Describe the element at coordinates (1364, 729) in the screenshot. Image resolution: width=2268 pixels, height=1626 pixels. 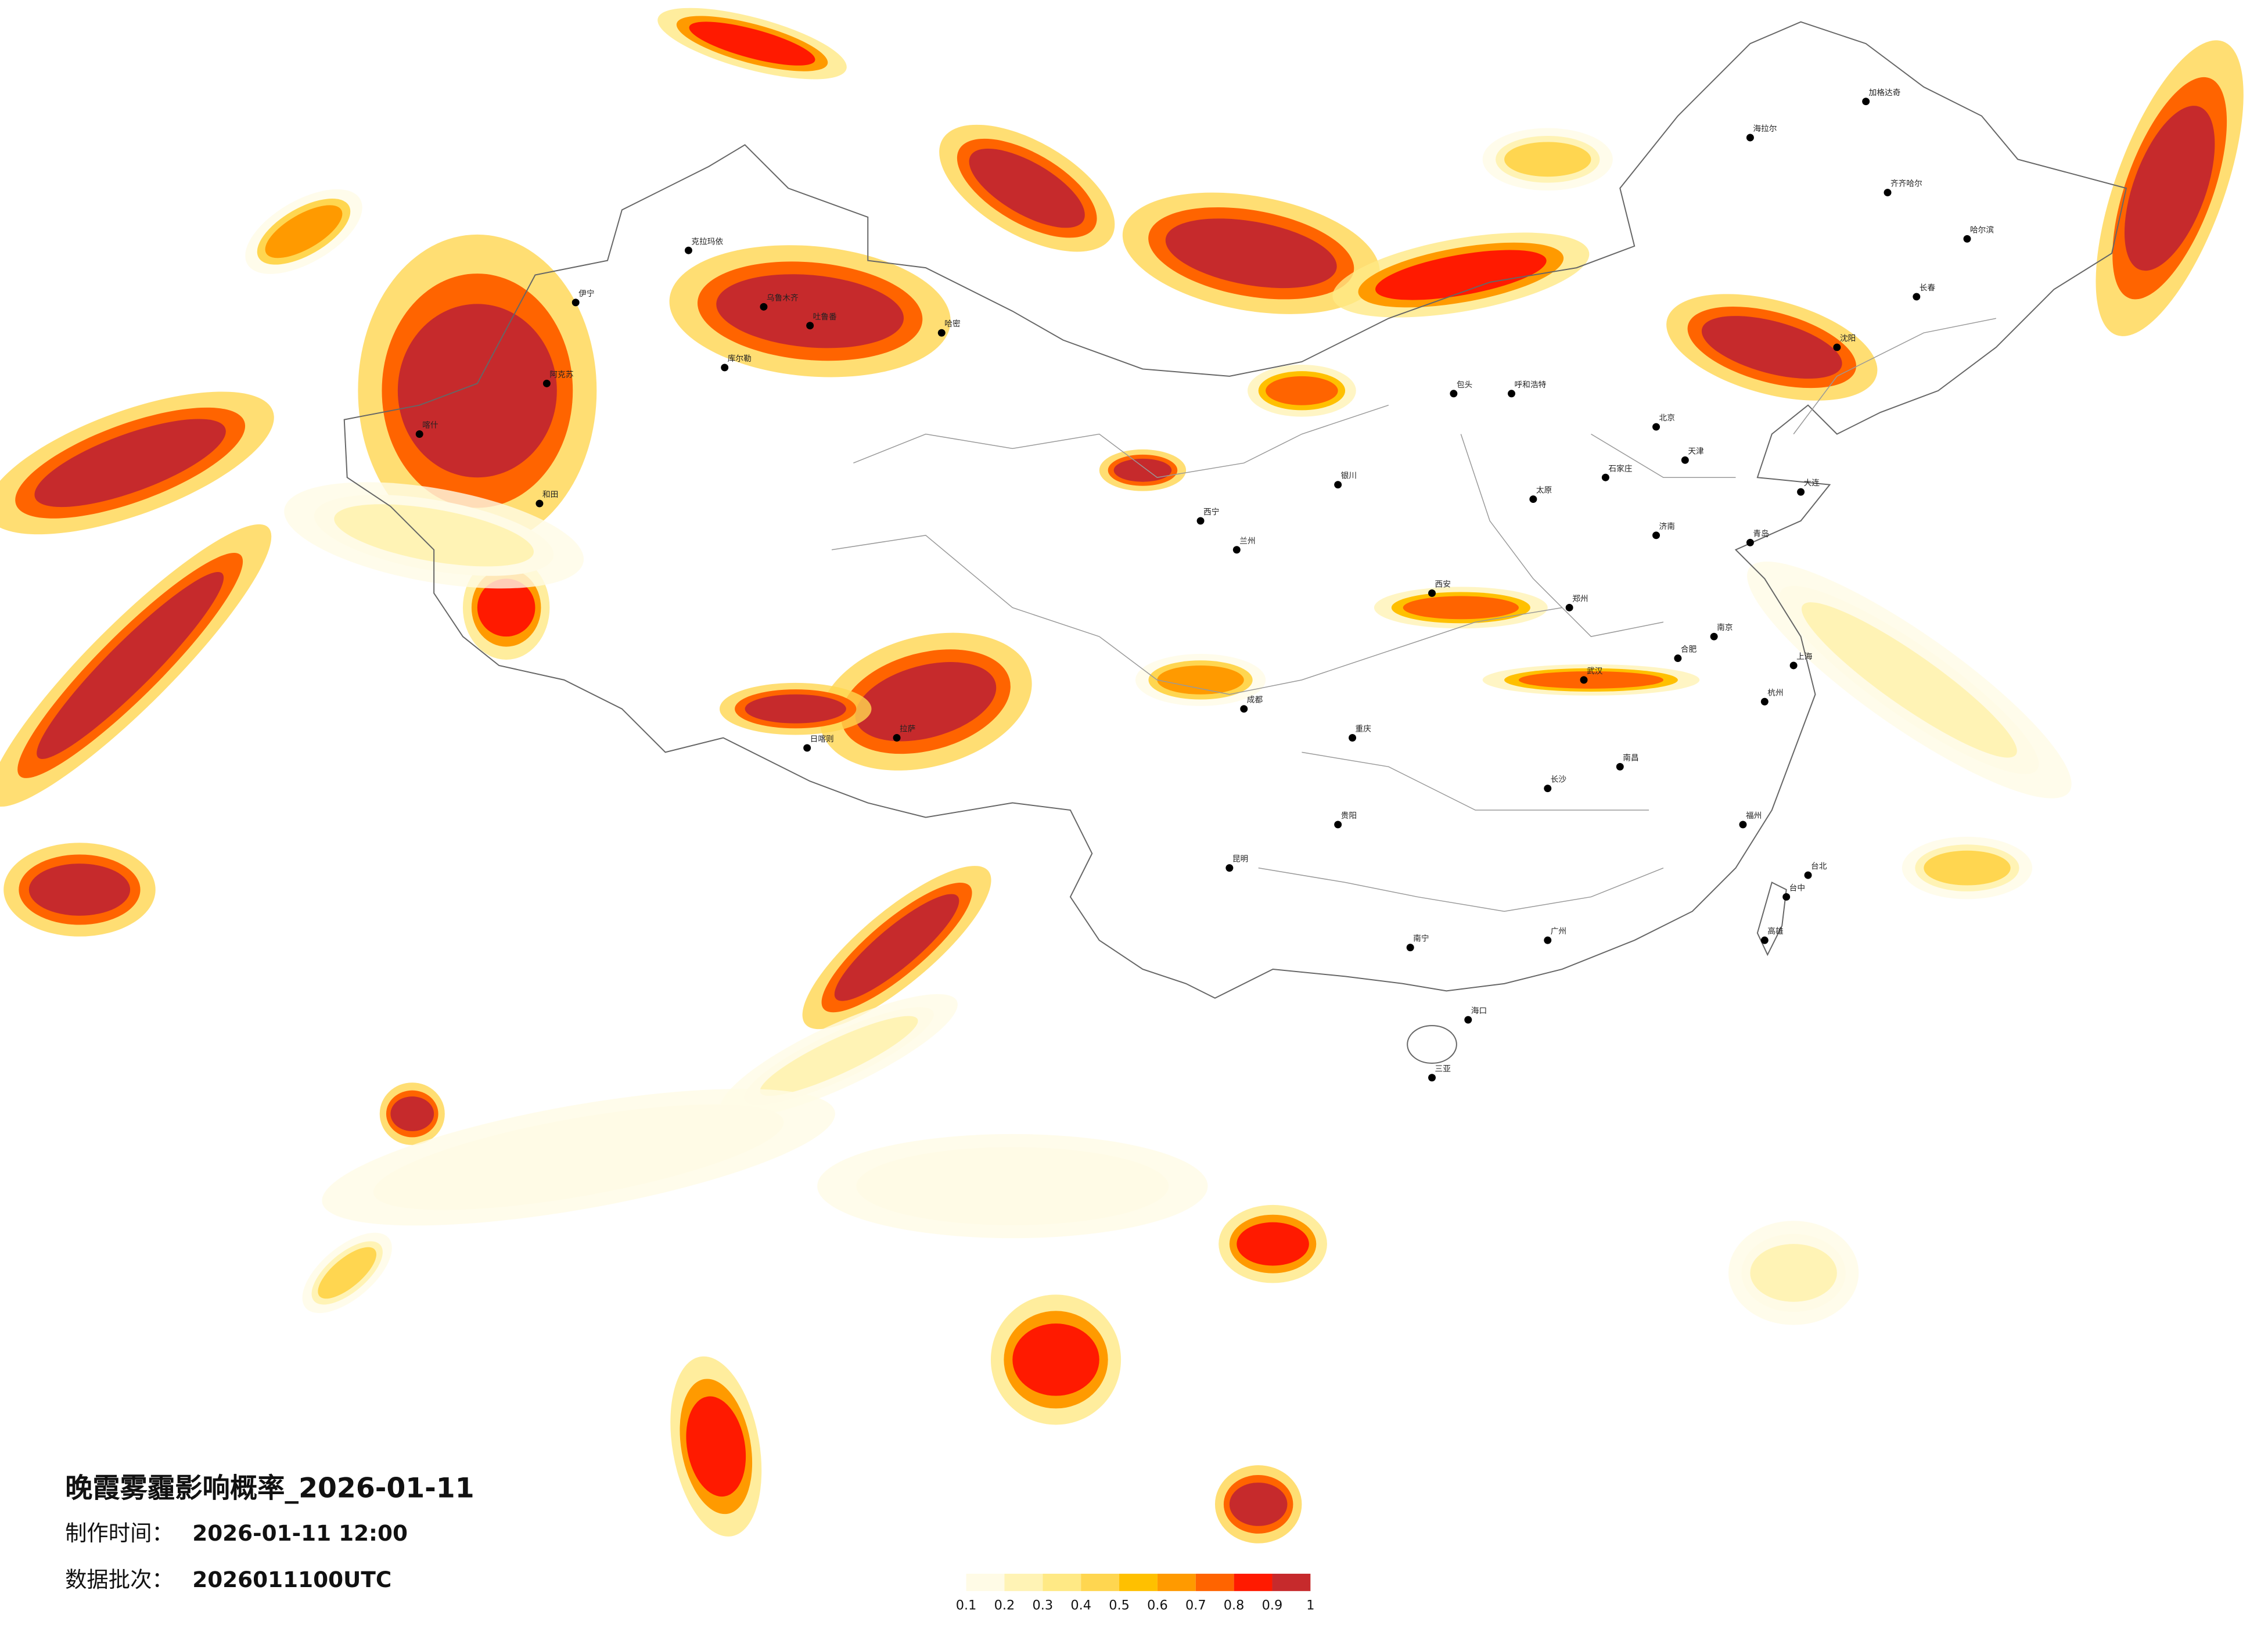
I see `city-label: 重庆` at that location.